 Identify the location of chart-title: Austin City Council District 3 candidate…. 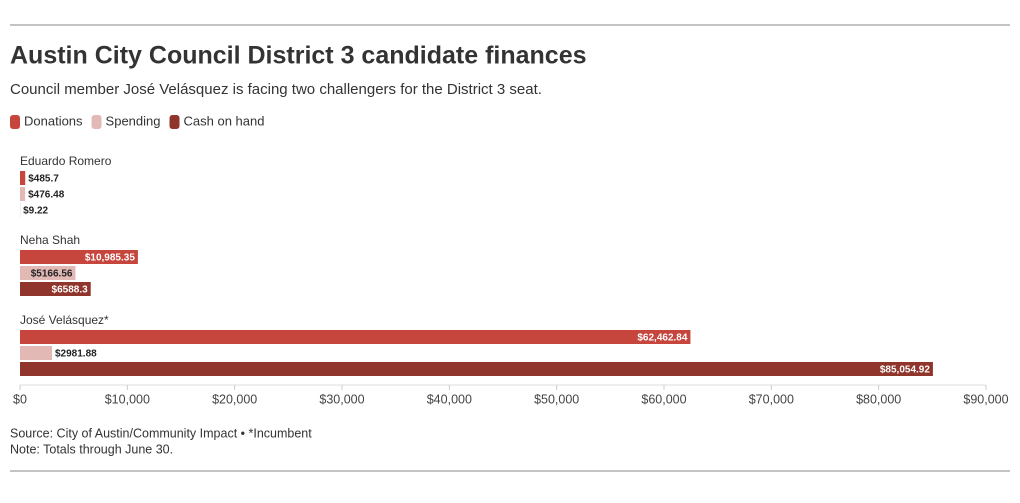
(298, 56).